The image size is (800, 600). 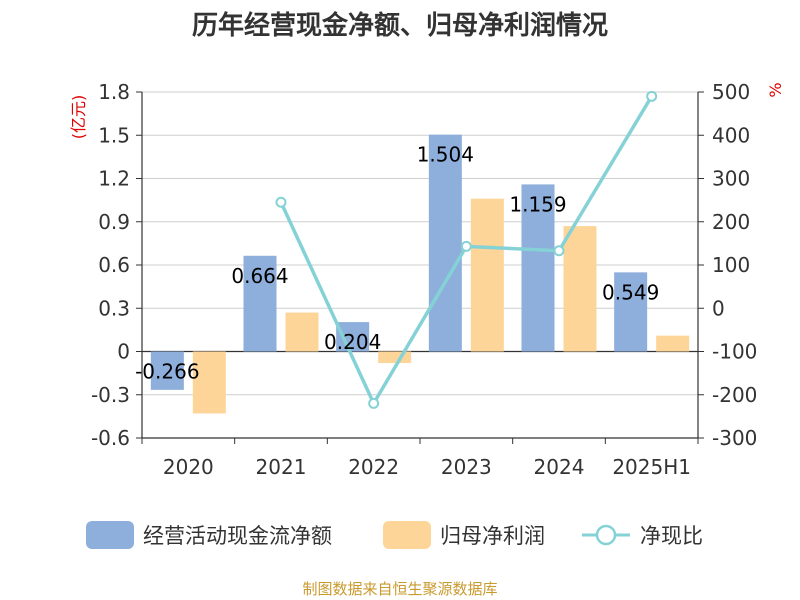 What do you see at coordinates (114, 222) in the screenshot?
I see `left-tick-label: 0.9` at bounding box center [114, 222].